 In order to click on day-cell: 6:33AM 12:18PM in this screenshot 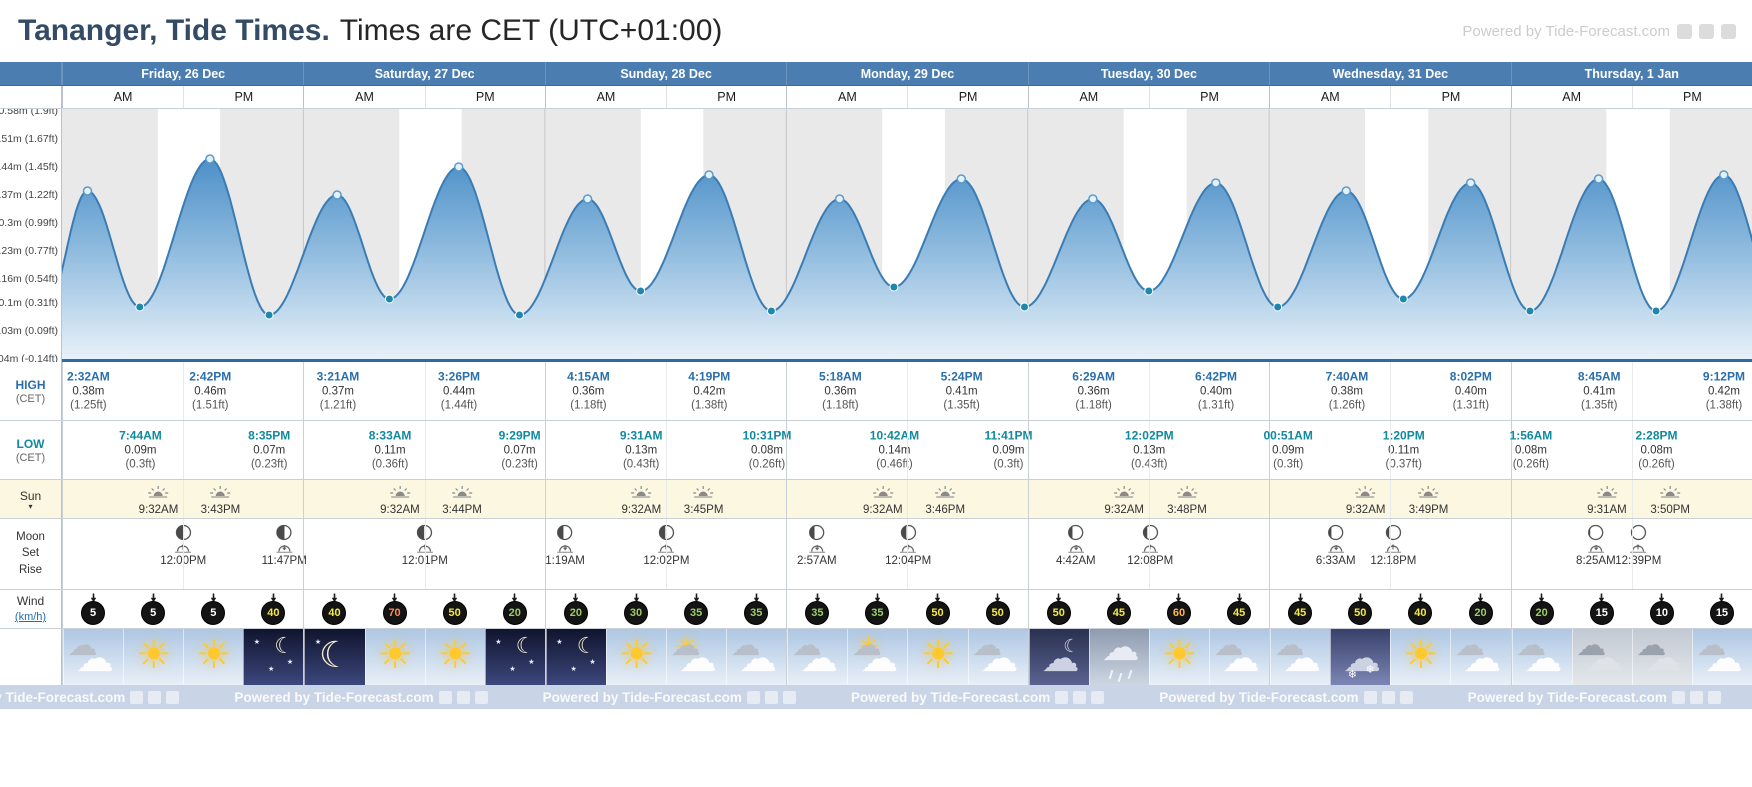, I will do `click(1389, 554)`.